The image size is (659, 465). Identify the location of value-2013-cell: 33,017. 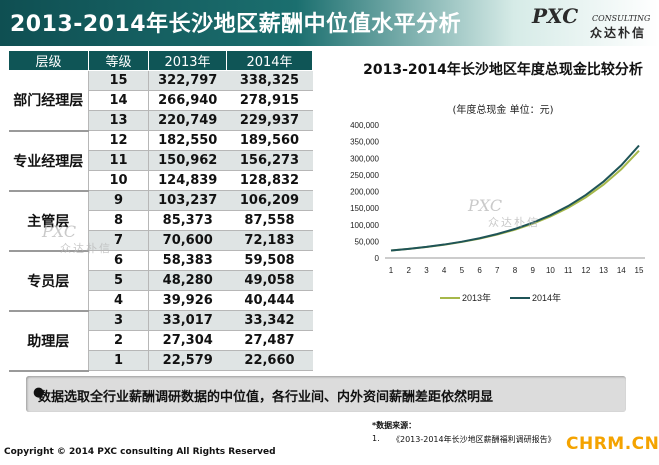
(187, 320).